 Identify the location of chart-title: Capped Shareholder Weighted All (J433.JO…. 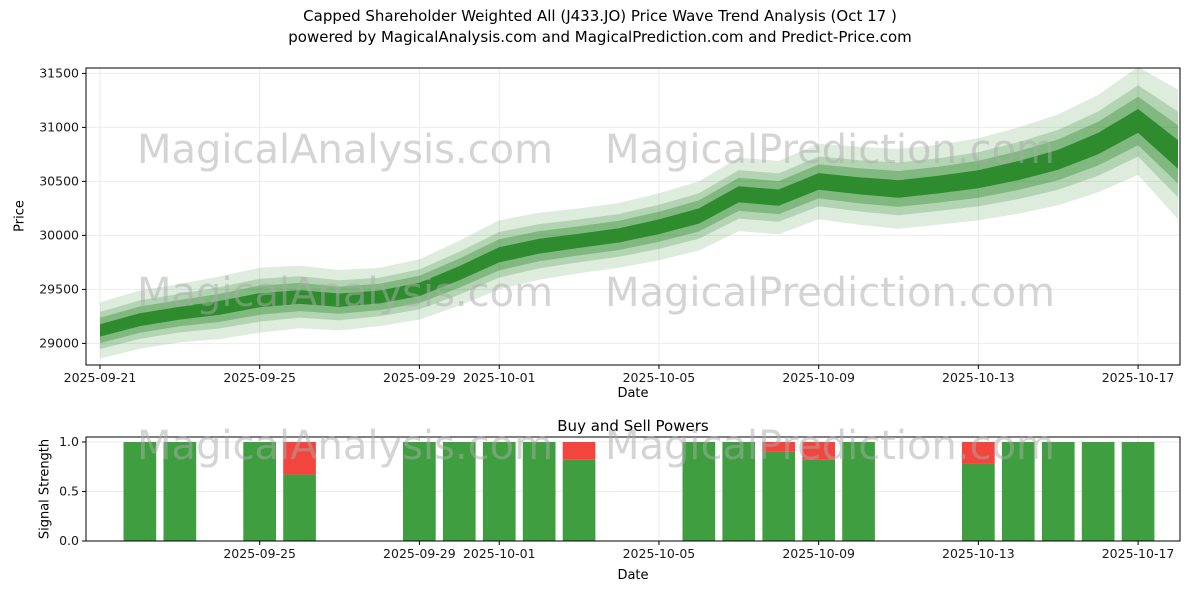
(600, 16).